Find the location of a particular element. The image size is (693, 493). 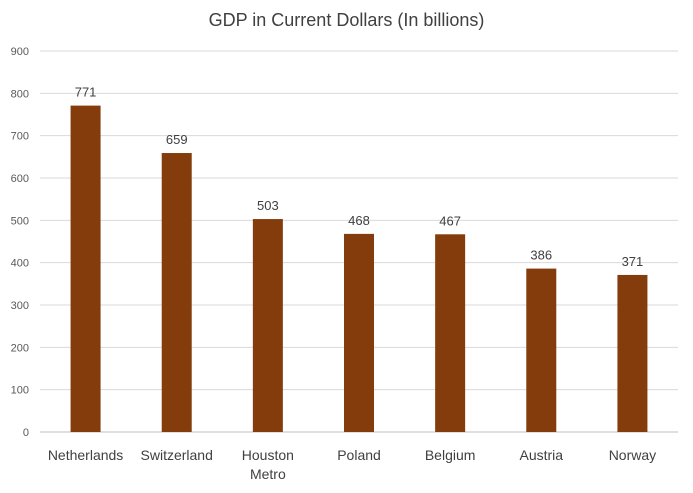

x-tick-label: Houston Metro is located at coordinates (268, 464).